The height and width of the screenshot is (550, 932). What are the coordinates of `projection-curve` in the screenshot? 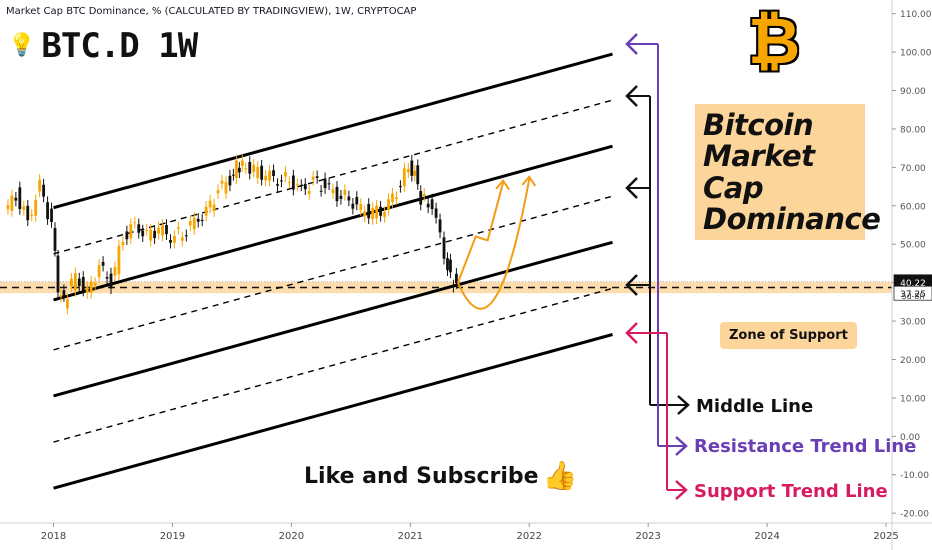 It's located at (493, 244).